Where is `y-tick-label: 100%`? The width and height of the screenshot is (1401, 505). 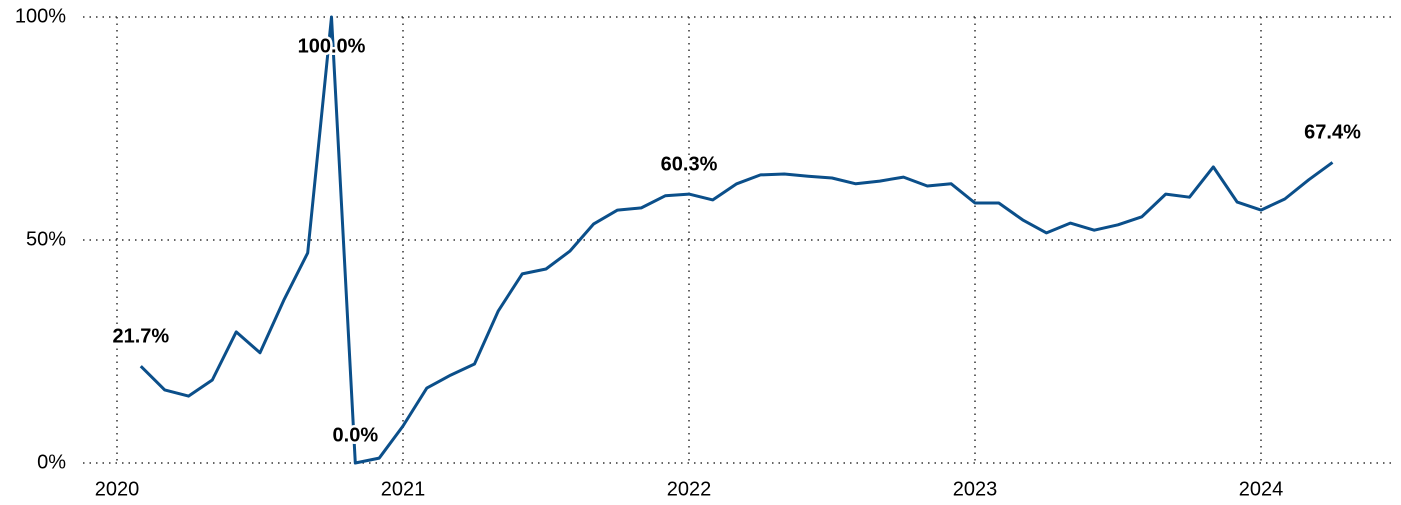 y-tick-label: 100% is located at coordinates (40, 16).